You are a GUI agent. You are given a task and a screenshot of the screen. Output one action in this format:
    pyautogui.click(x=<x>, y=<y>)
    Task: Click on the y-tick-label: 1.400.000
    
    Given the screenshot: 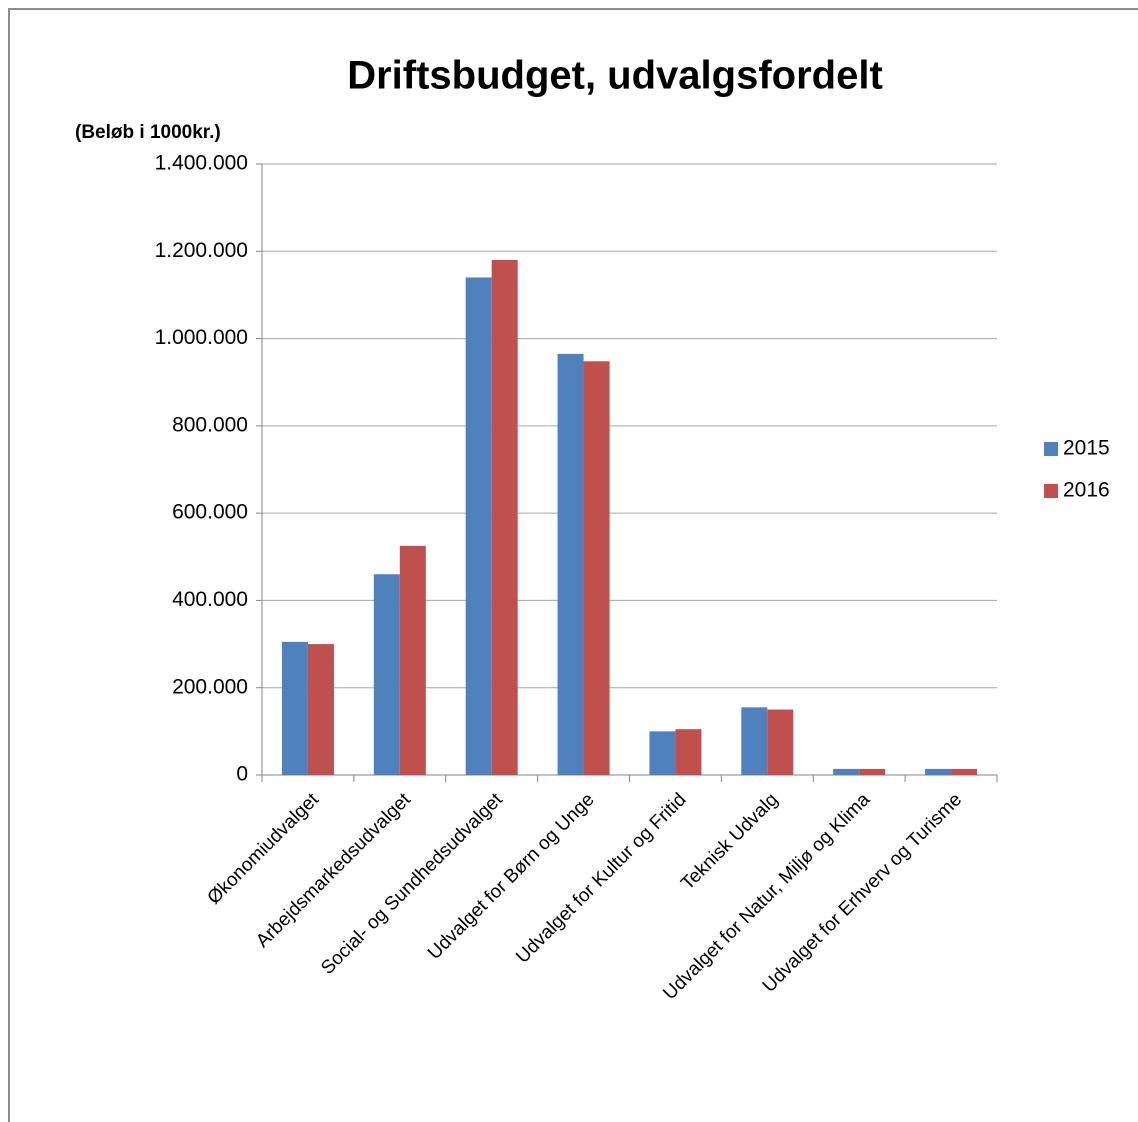 What is the action you would take?
    pyautogui.click(x=201, y=163)
    